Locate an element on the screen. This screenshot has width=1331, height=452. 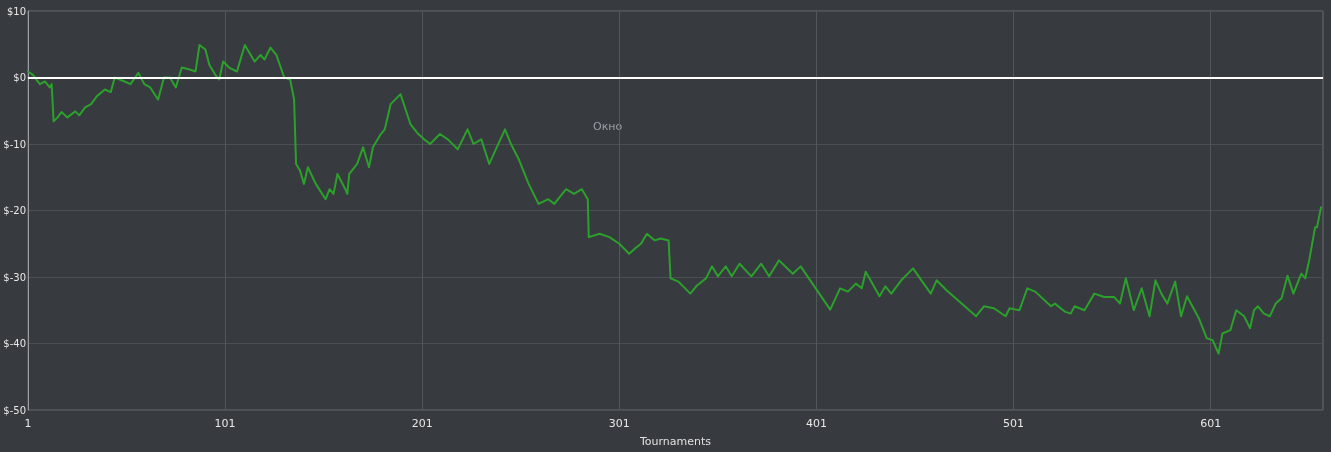
y-tick-label: $-50 is located at coordinates (14, 410).